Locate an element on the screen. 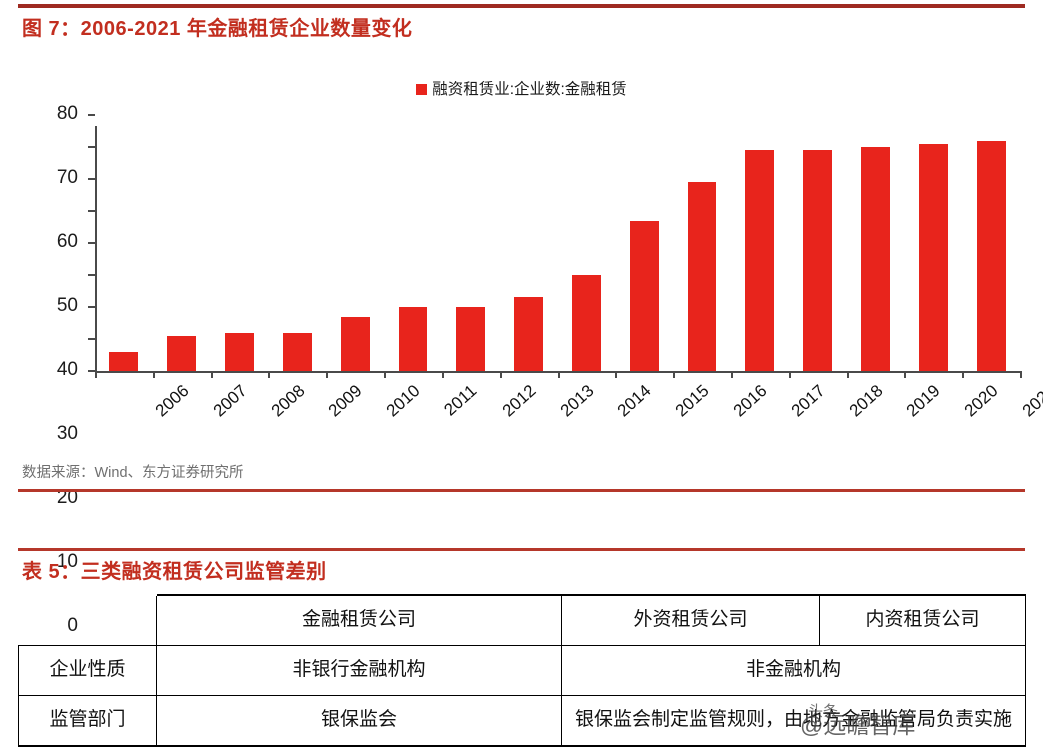 The height and width of the screenshot is (753, 1043). y-axis-tick-label: 30 is located at coordinates (67, 433).